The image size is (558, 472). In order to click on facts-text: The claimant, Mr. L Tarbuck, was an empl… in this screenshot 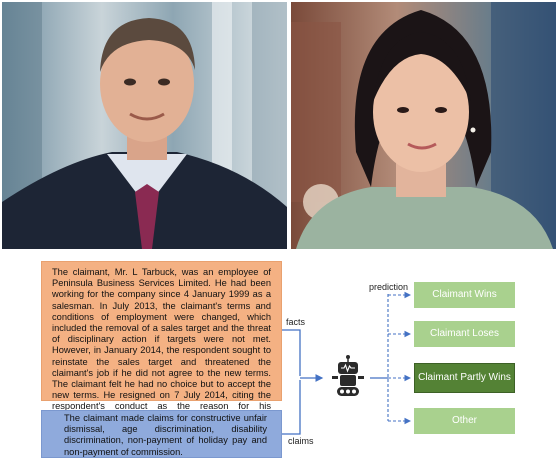, I will do `click(161, 345)`.